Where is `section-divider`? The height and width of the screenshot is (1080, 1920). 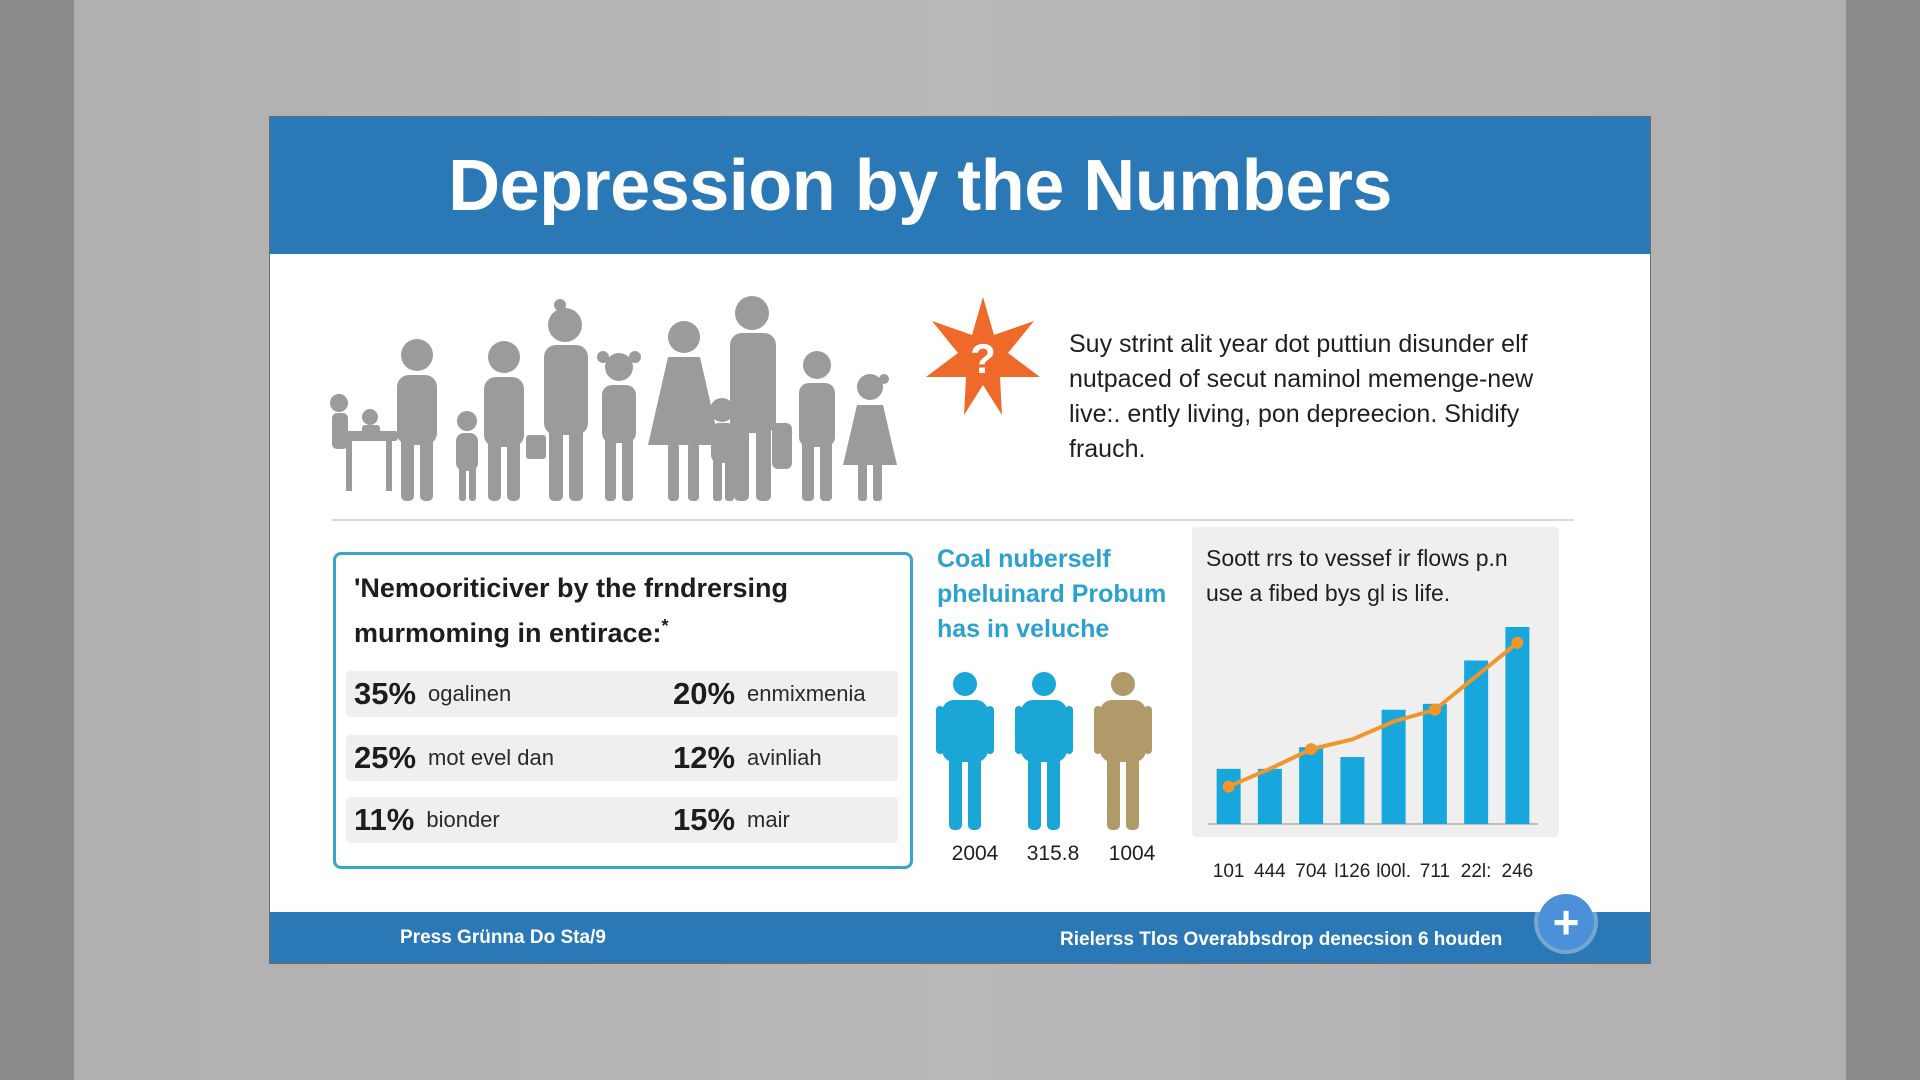 section-divider is located at coordinates (953, 520).